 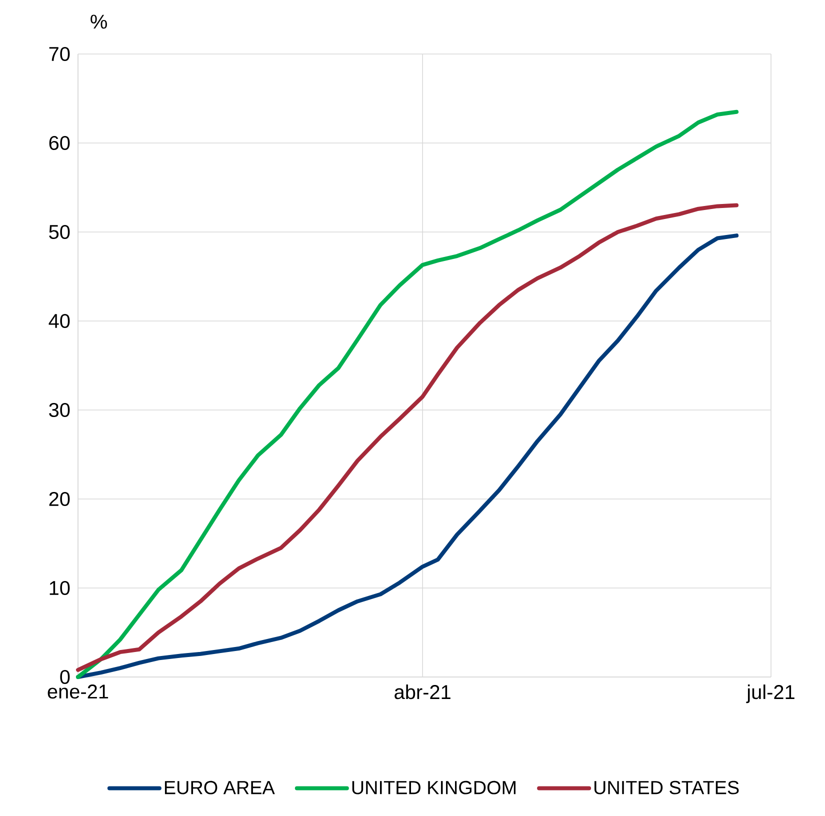 I want to click on y-tick-label: 50, so click(x=59, y=232).